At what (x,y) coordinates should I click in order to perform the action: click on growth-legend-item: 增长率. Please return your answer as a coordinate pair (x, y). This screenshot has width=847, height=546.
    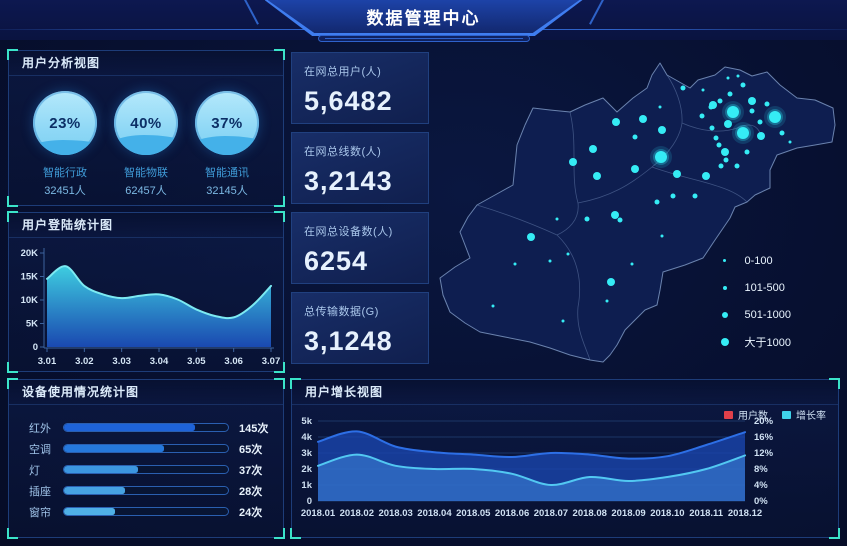
    Looking at the image, I should click on (804, 414).